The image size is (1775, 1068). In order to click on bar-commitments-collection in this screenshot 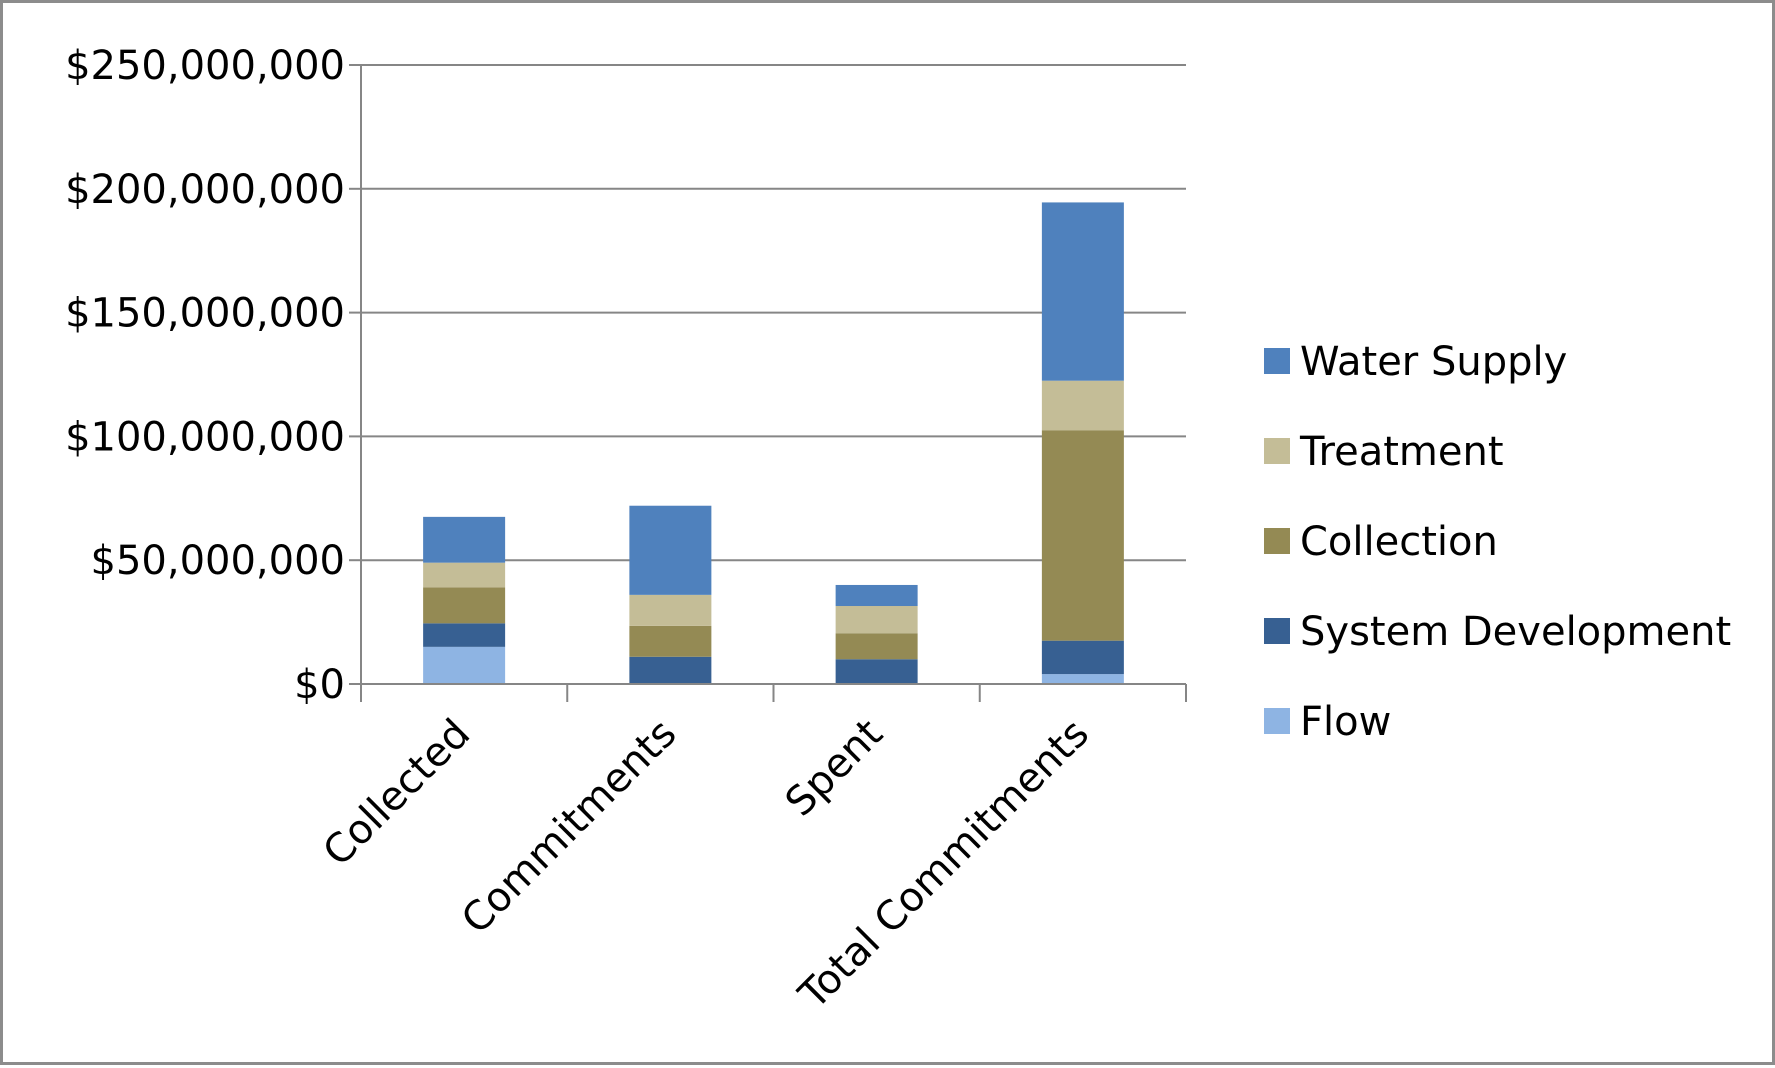, I will do `click(670, 641)`.